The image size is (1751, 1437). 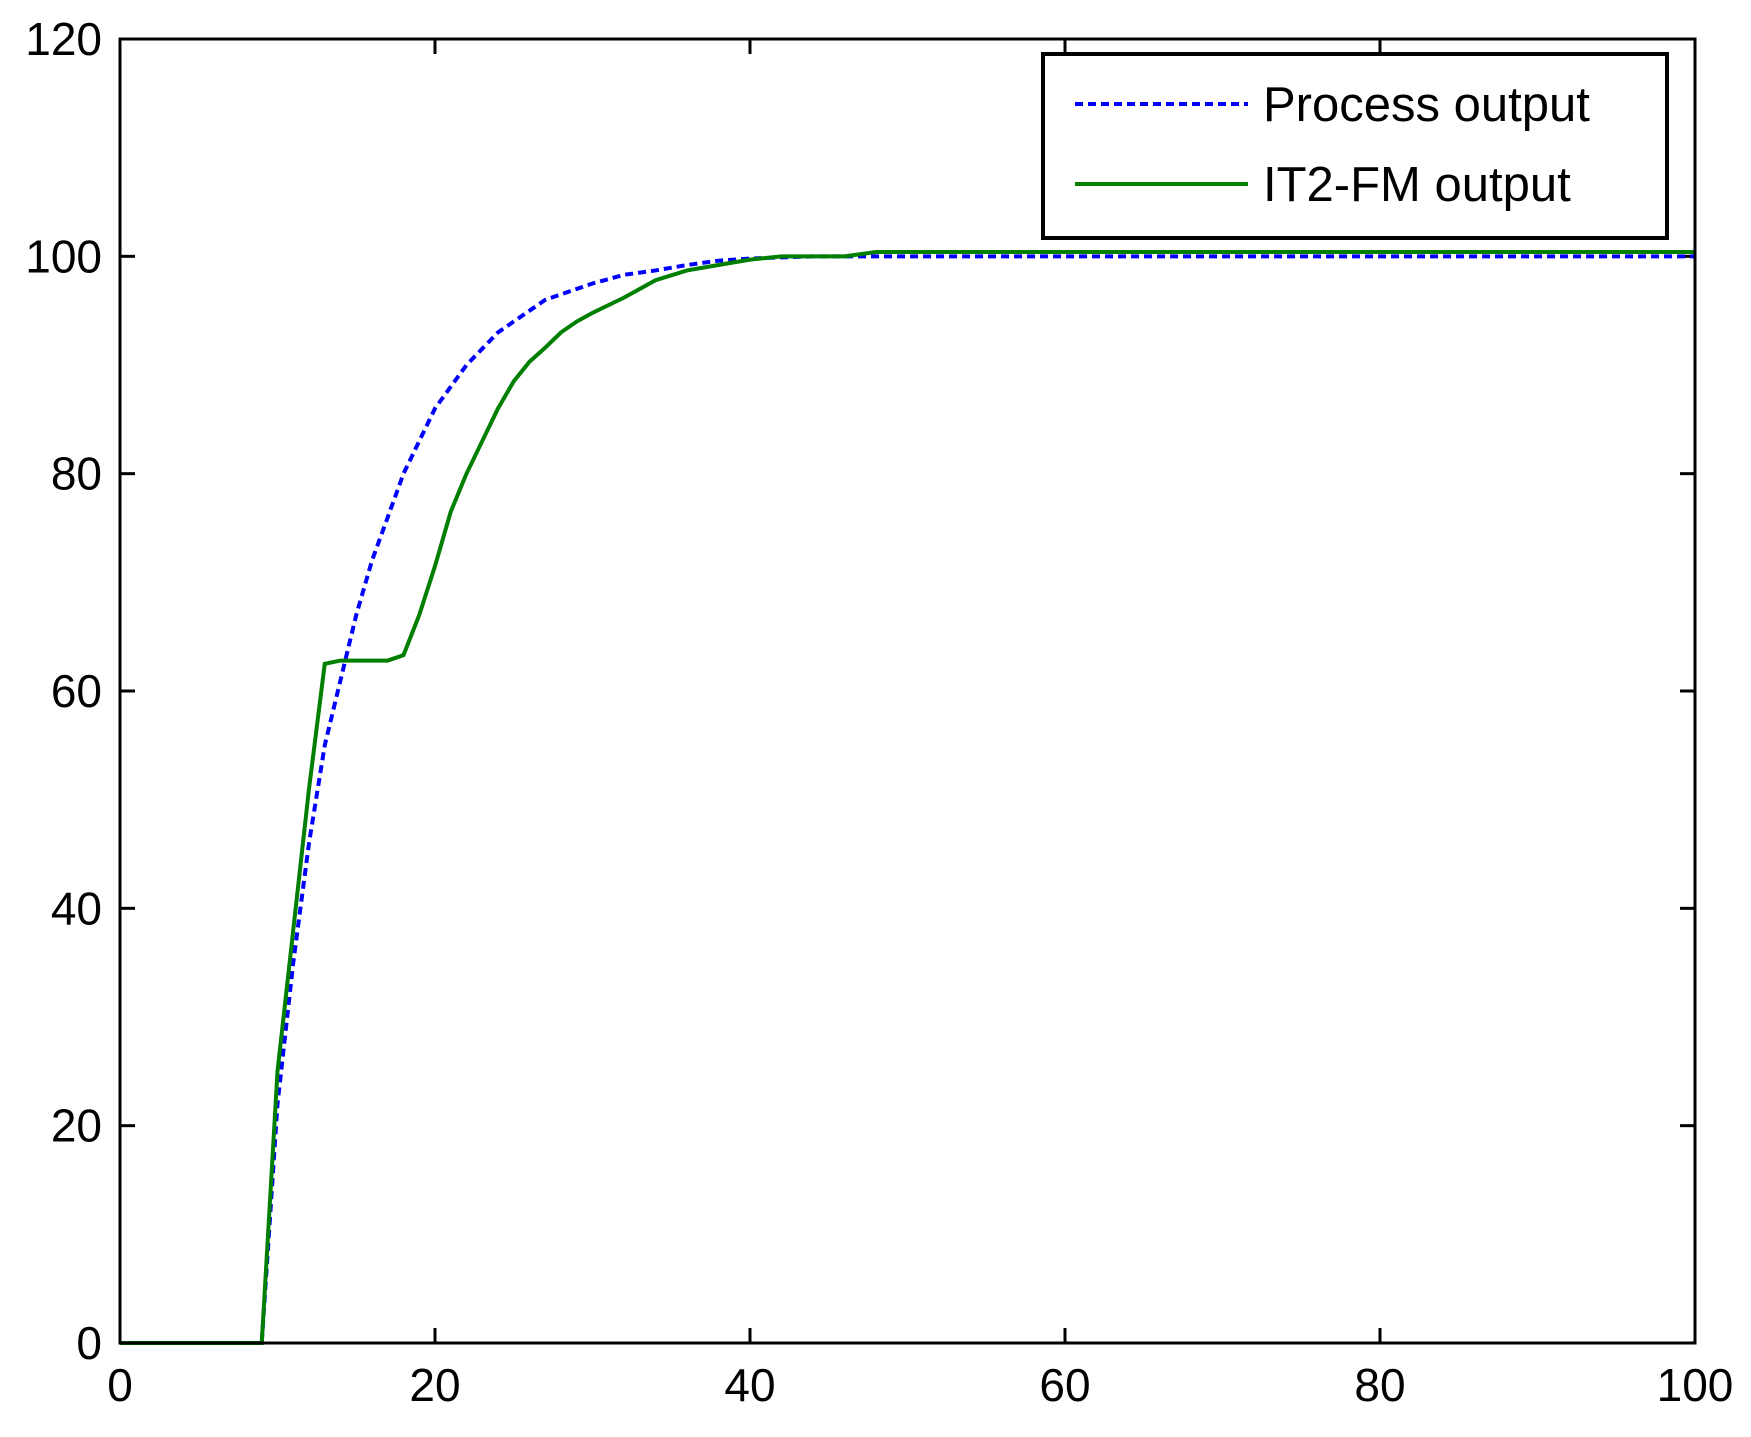 I want to click on y-tick-label: 80, so click(x=76, y=474).